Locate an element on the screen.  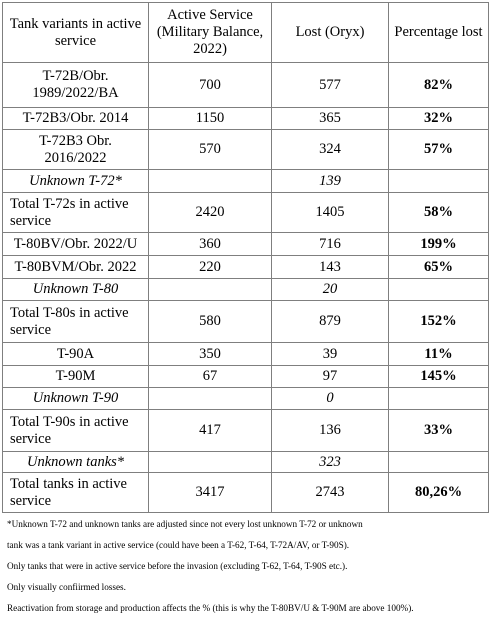
active-cell: 1150 is located at coordinates (210, 118).